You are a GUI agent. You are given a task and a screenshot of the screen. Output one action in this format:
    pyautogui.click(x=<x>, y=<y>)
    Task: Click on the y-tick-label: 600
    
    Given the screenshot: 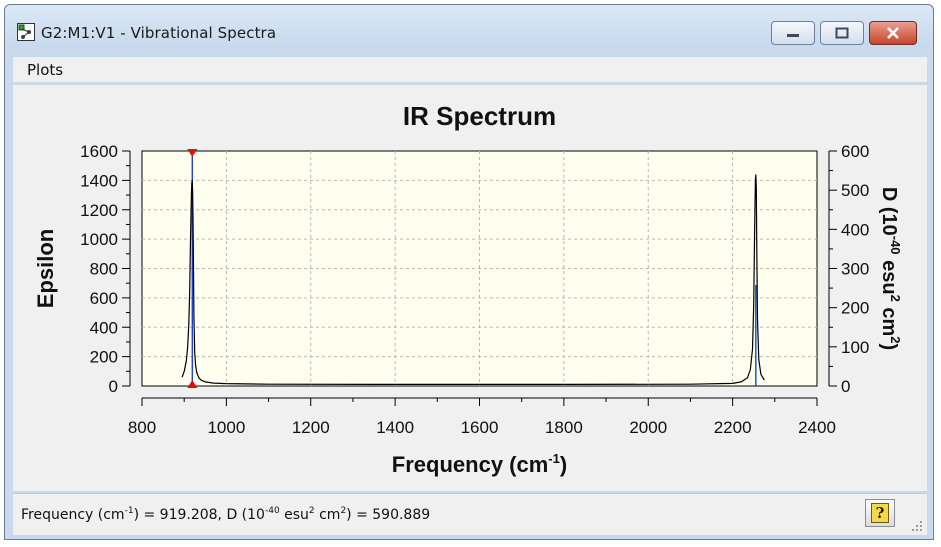 What is the action you would take?
    pyautogui.click(x=104, y=298)
    